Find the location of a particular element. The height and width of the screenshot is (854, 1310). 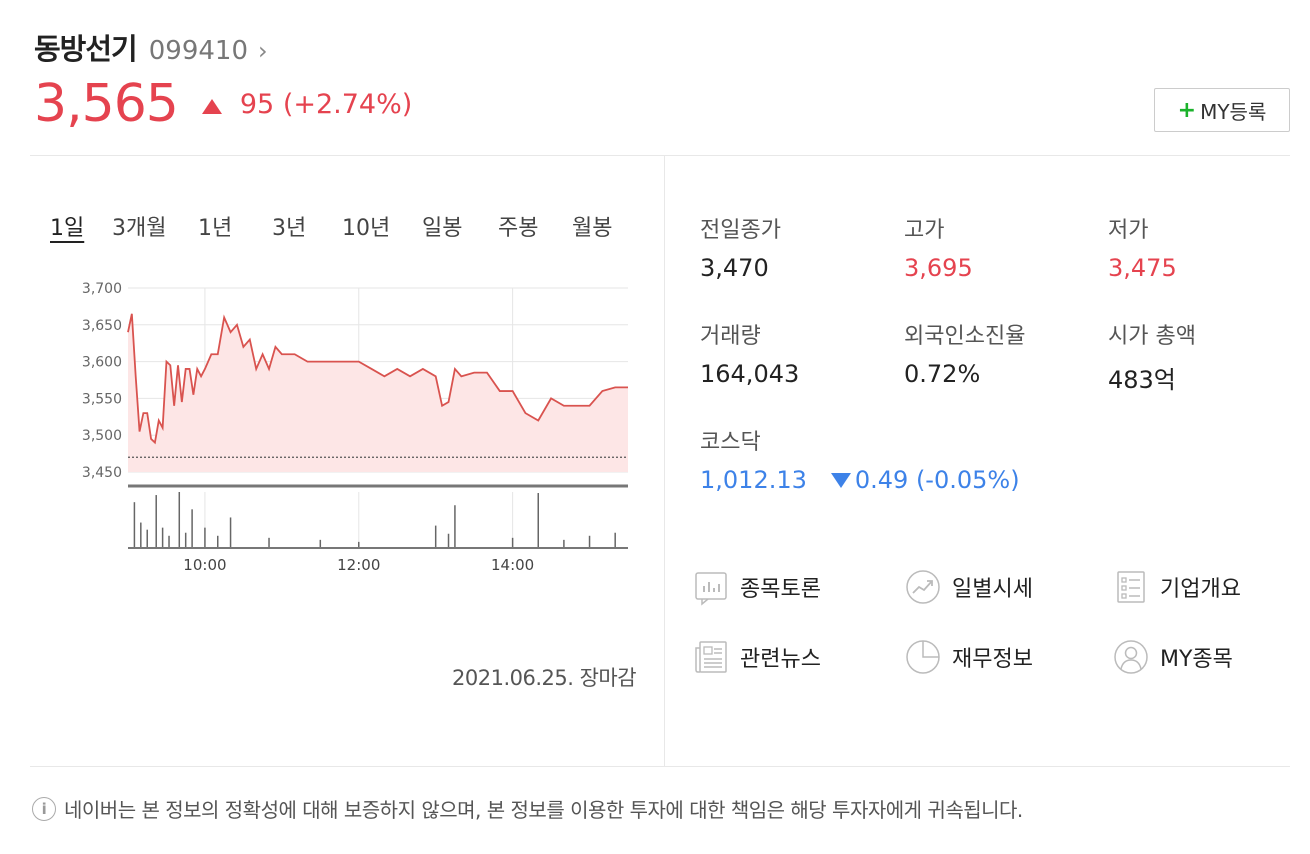

tab-monthly: 월봉 is located at coordinates (592, 228).